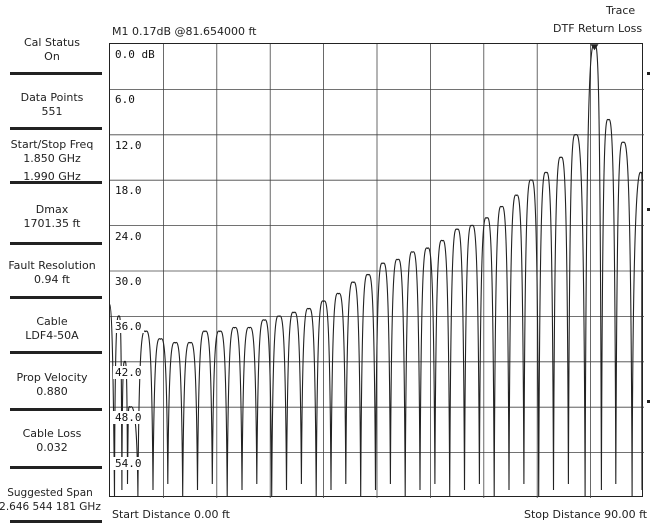 The height and width of the screenshot is (528, 653). Describe the element at coordinates (52, 279) in the screenshot. I see `fault-resolution-value: 0.94 ft` at that location.